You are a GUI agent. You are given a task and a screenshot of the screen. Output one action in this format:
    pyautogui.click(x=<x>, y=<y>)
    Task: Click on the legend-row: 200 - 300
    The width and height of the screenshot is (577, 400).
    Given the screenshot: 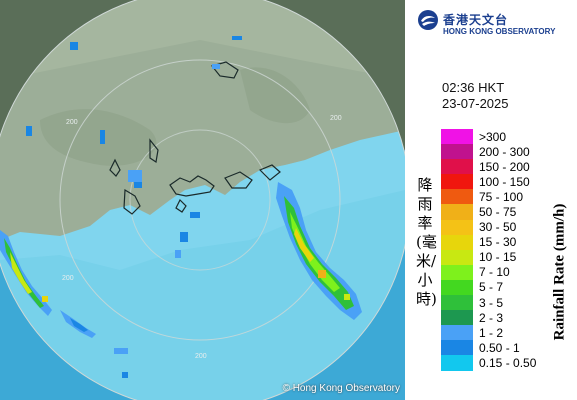 What is the action you would take?
    pyautogui.click(x=493, y=152)
    